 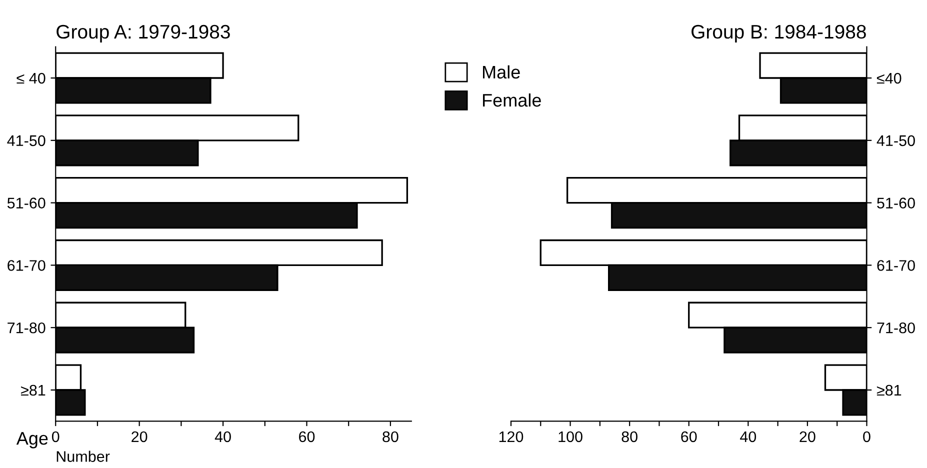 What do you see at coordinates (889, 78) in the screenshot?
I see `y-tick-label: ≤40` at bounding box center [889, 78].